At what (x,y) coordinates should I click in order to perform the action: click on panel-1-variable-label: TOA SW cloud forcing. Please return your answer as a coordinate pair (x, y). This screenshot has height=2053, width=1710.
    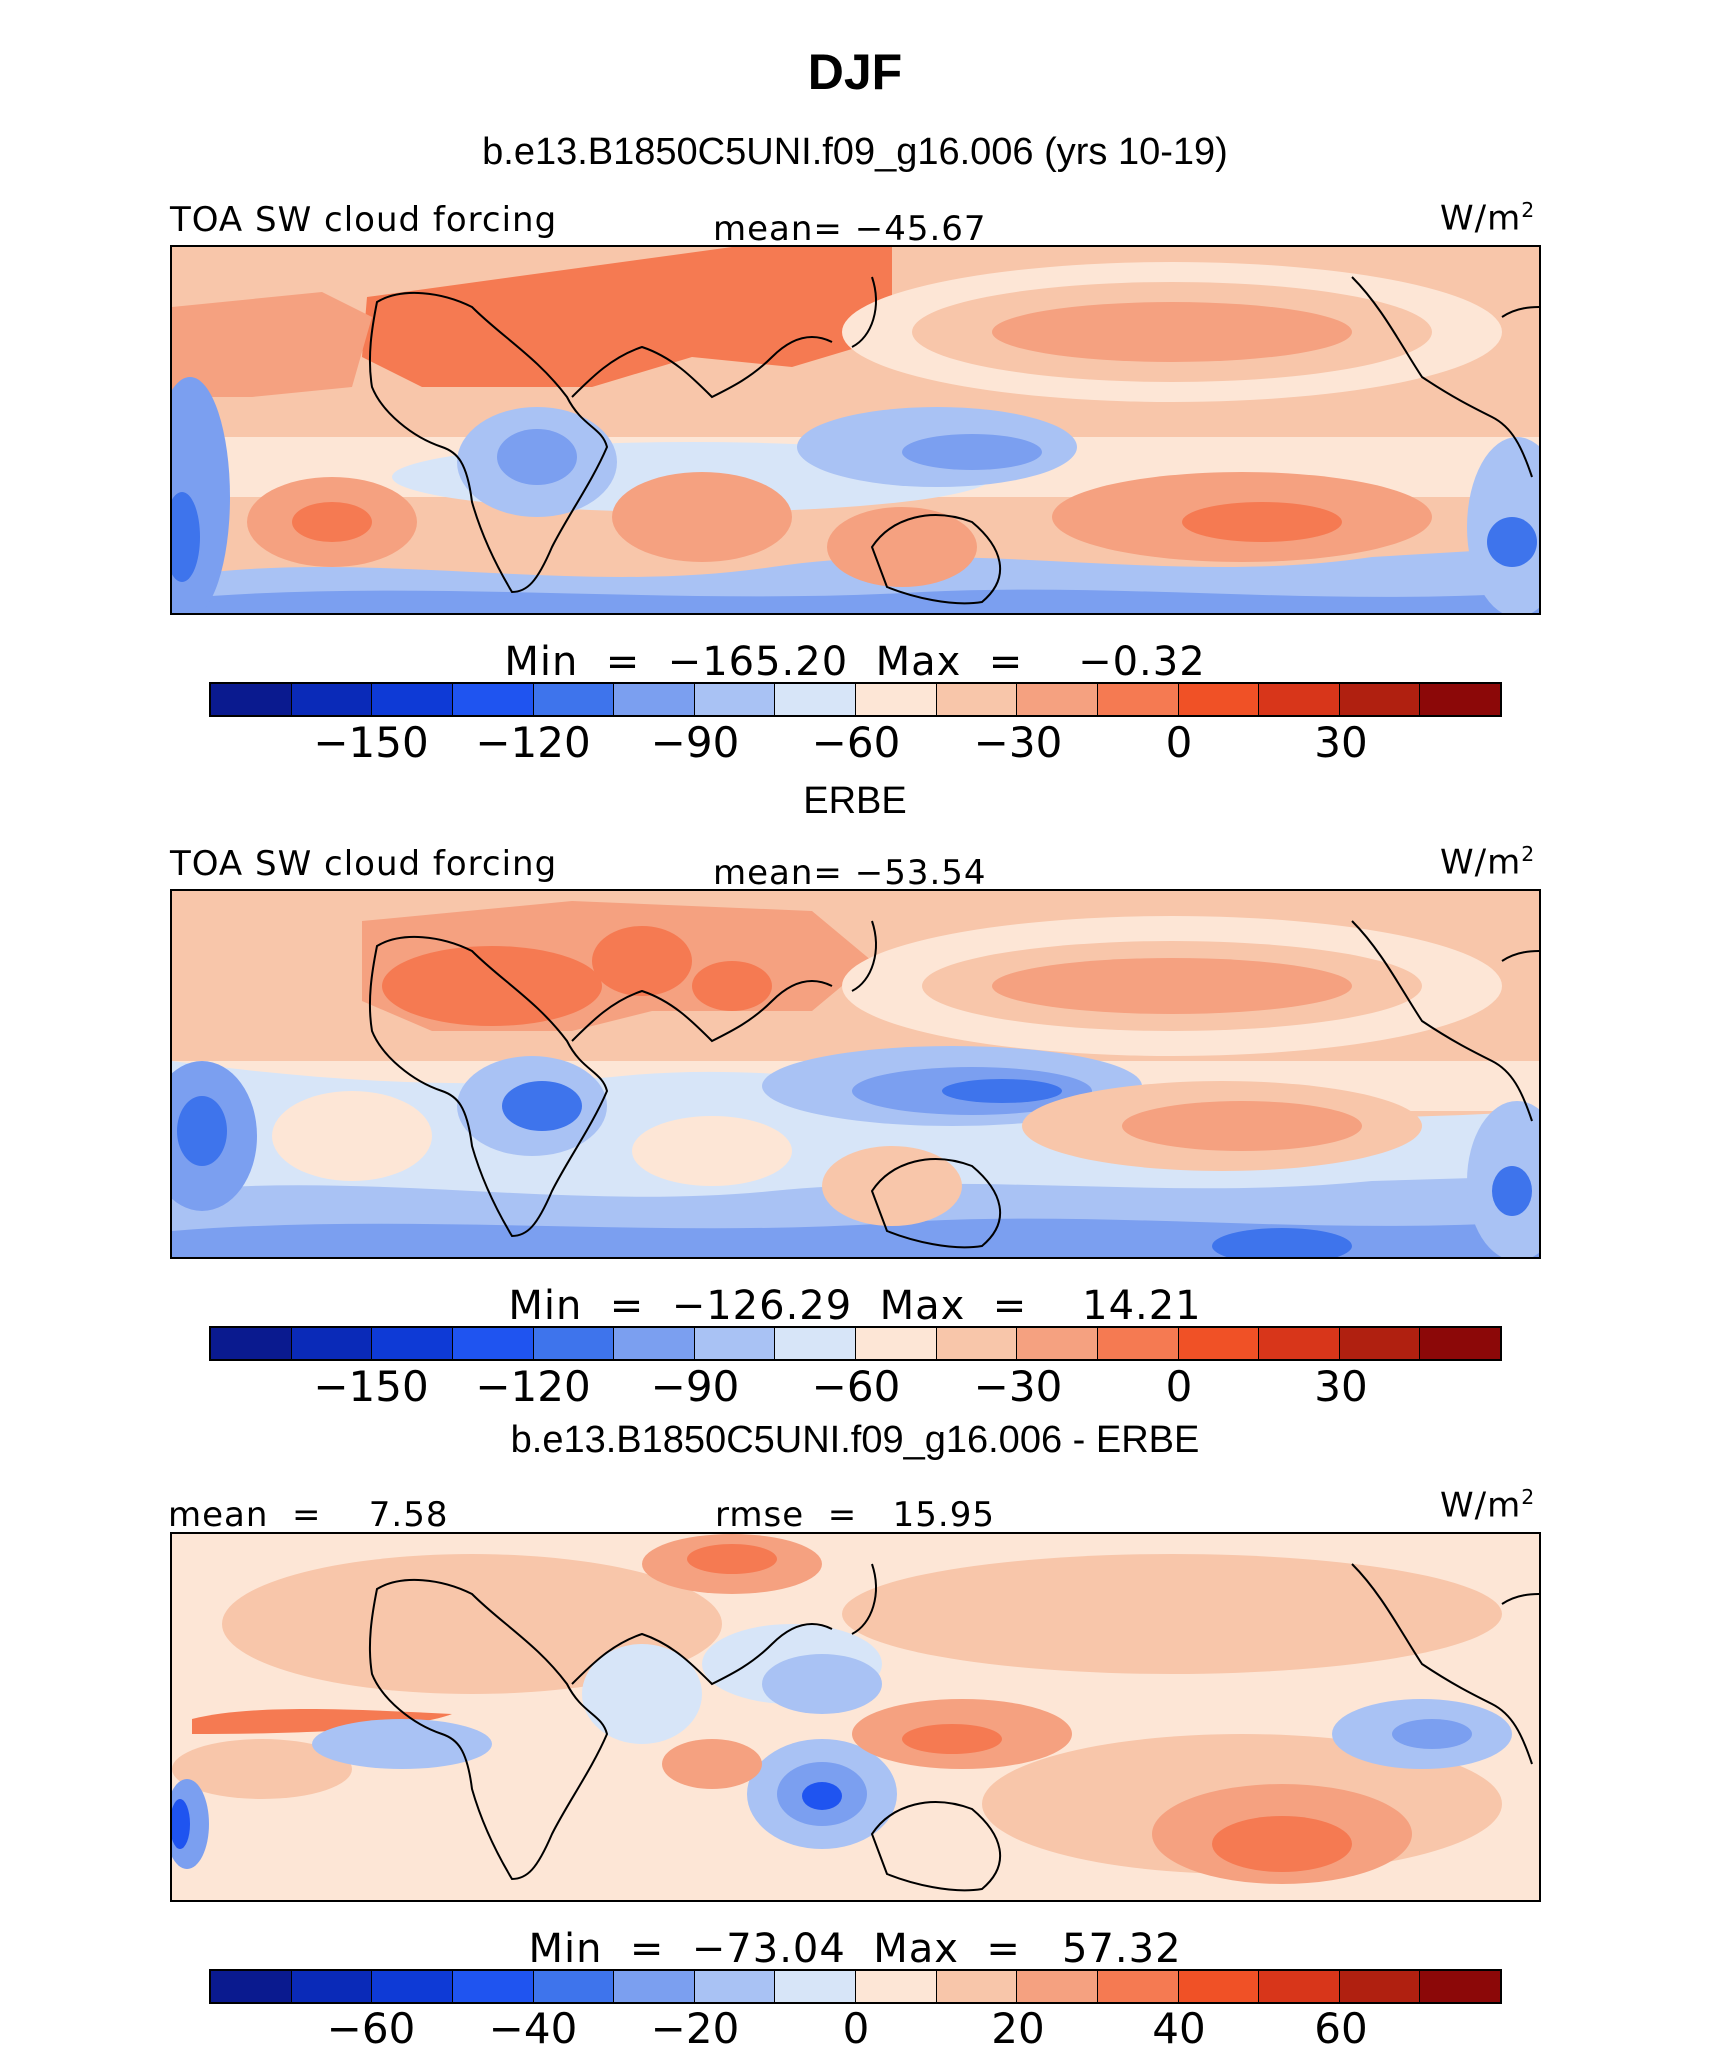
    Looking at the image, I should click on (364, 220).